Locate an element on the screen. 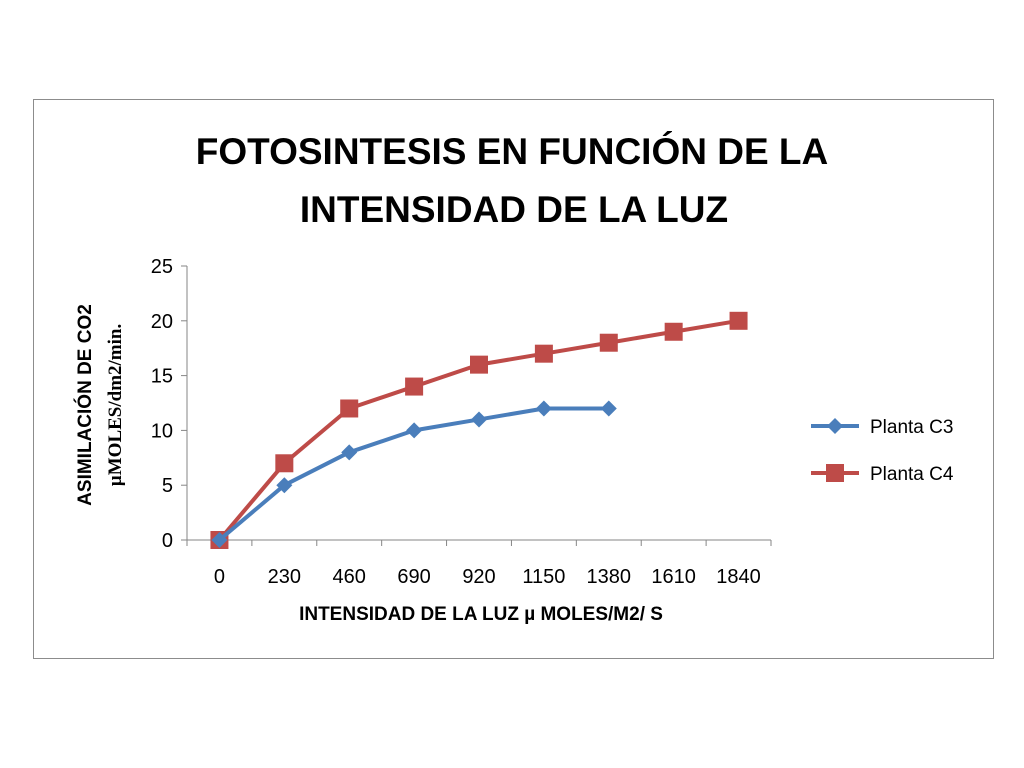 The width and height of the screenshot is (1024, 768). y-tick-label: 15 is located at coordinates (162, 377).